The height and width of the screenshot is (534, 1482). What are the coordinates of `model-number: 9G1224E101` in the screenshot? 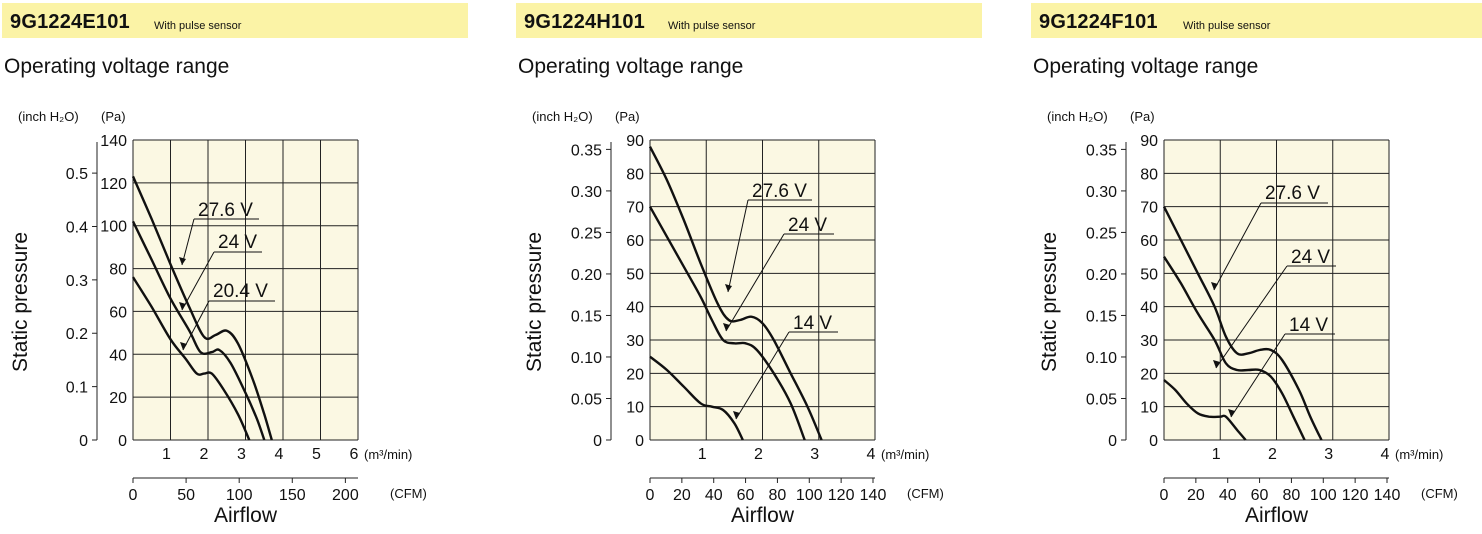 It's located at (70, 22).